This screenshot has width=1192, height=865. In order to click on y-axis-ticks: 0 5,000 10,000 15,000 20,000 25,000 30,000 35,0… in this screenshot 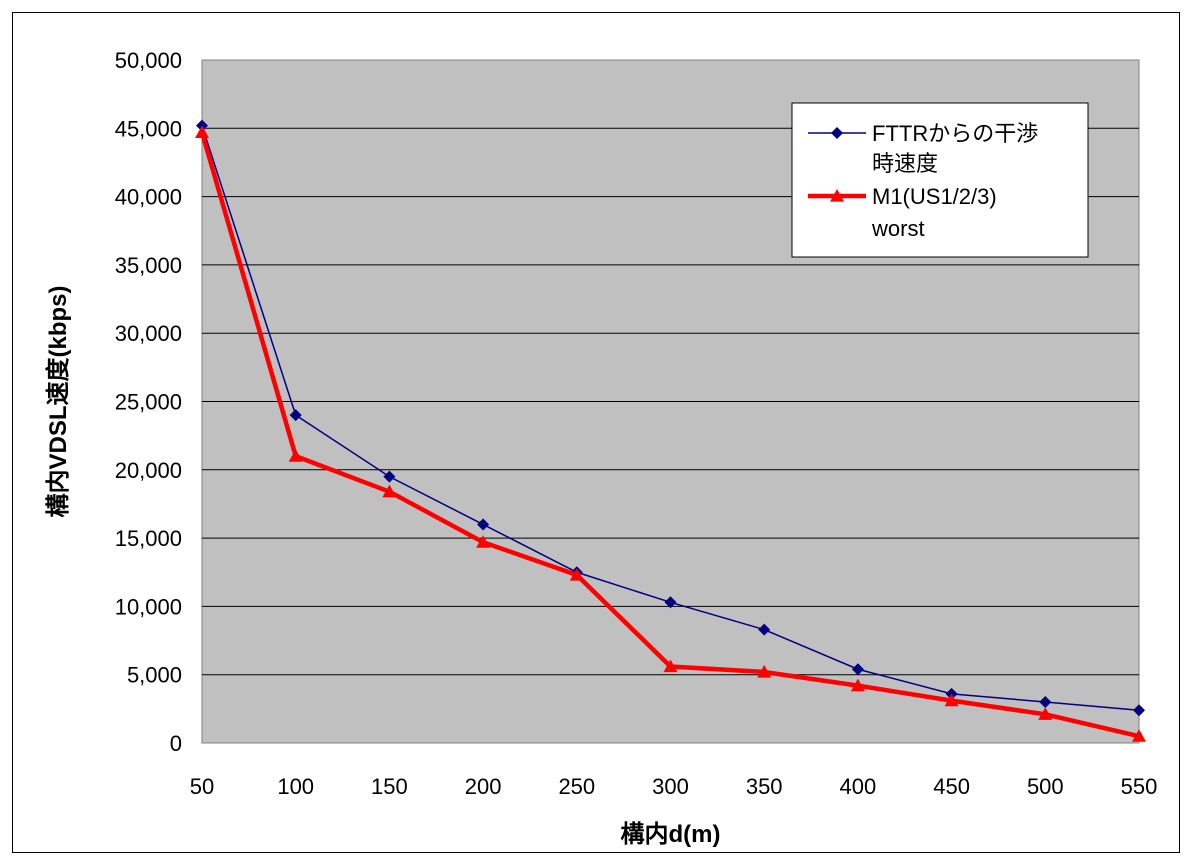, I will do `click(148, 402)`.